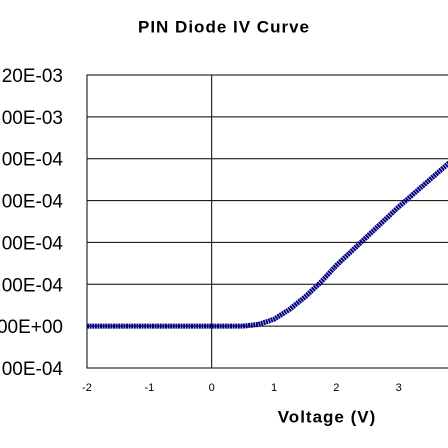 The height and width of the screenshot is (448, 448). What do you see at coordinates (31, 160) in the screenshot?
I see `y-tick-label: 8.00E-04` at bounding box center [31, 160].